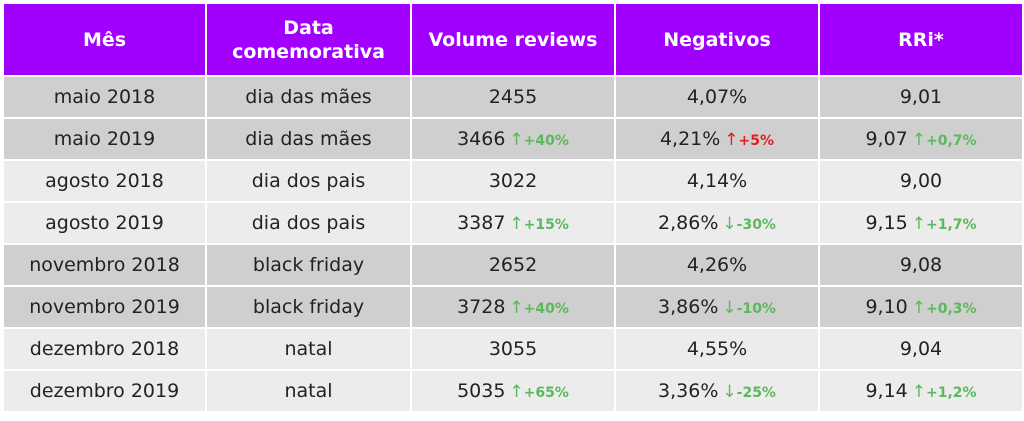 The width and height of the screenshot is (1024, 421). I want to click on cell-mes: agosto 2018, so click(104, 181).